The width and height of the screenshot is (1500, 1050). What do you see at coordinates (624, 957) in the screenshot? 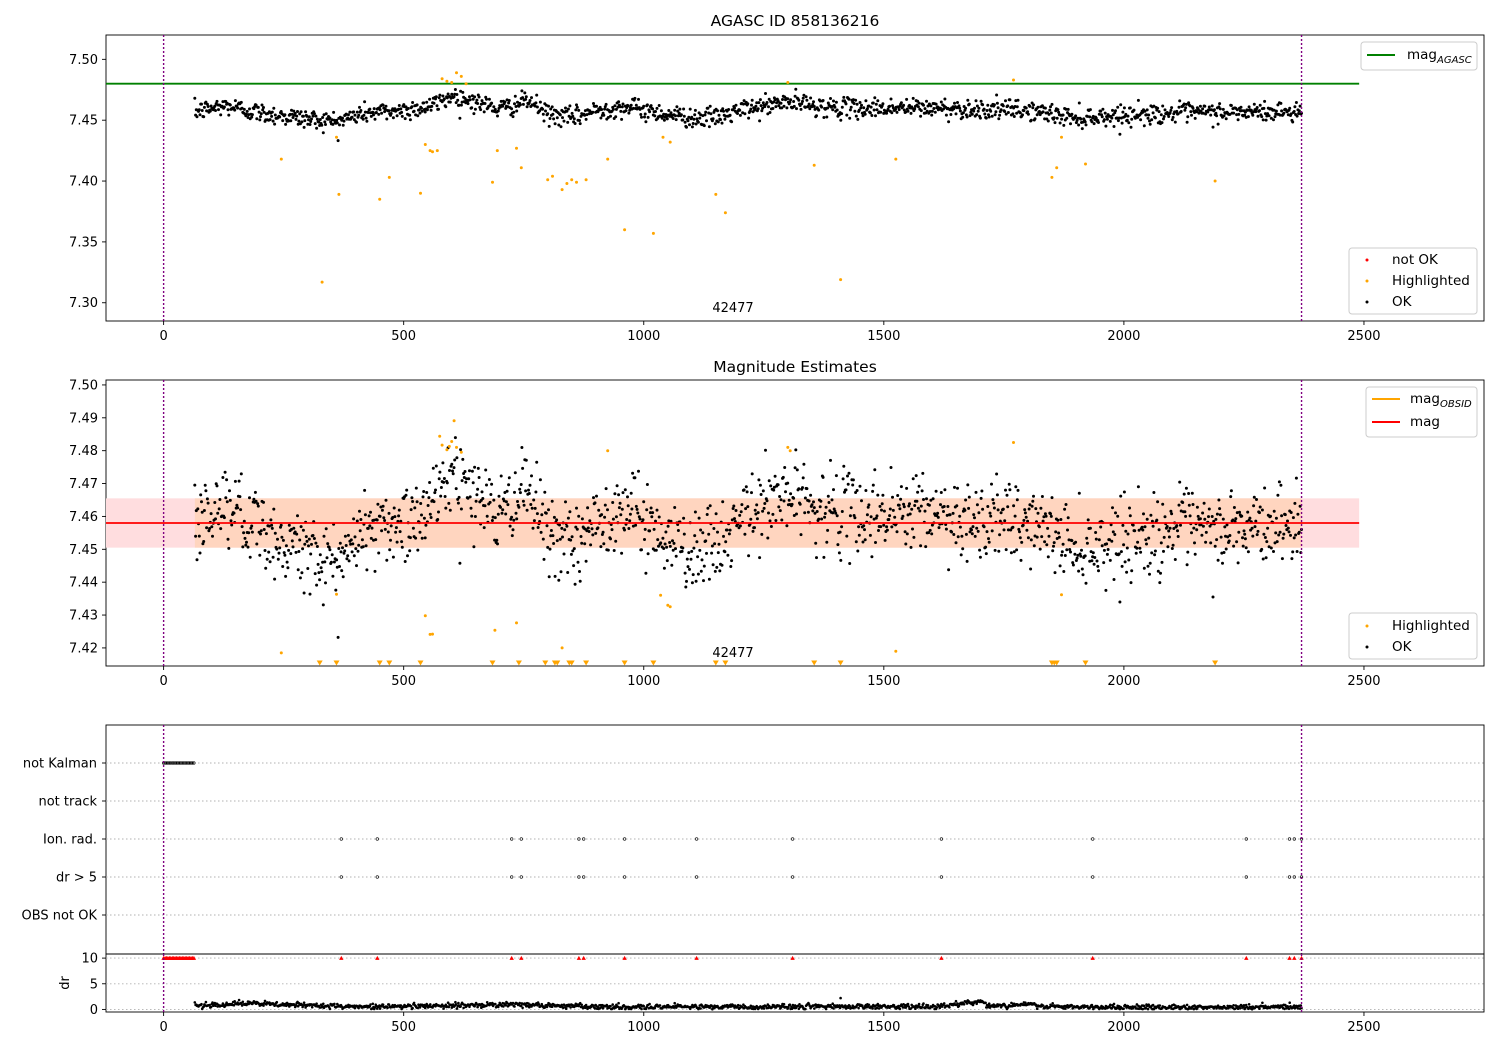
I see `dr-clipped-marker` at bounding box center [624, 957].